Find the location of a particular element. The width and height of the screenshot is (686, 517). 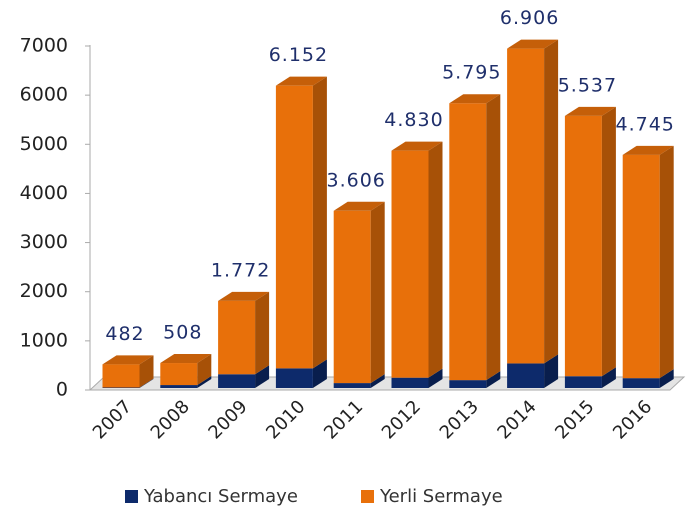

y-tick-label: 0 is located at coordinates (62, 390).